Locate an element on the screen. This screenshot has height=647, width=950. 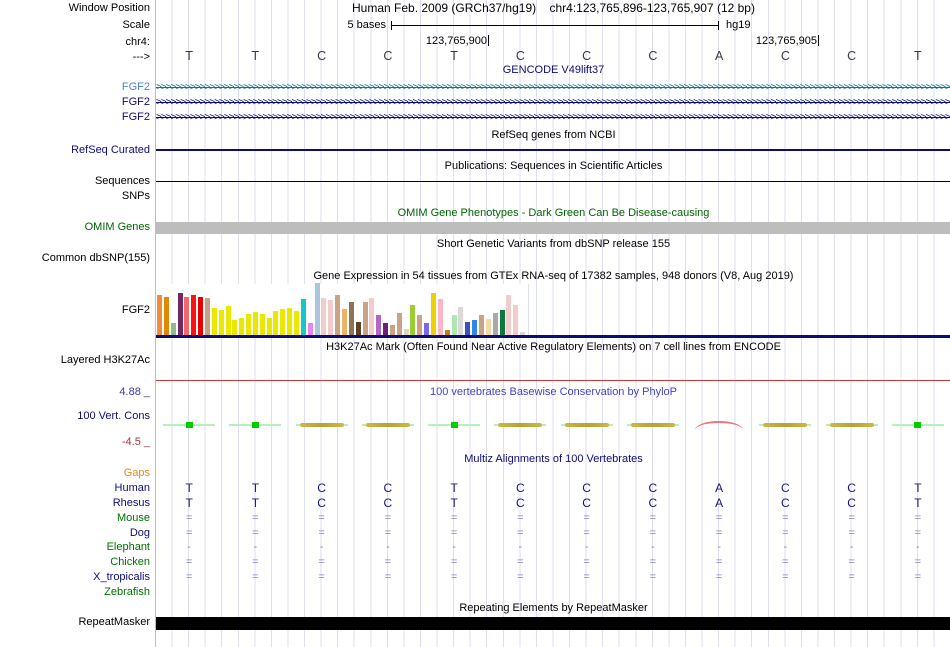
track-label-sequences: Sequences is located at coordinates (122, 181).